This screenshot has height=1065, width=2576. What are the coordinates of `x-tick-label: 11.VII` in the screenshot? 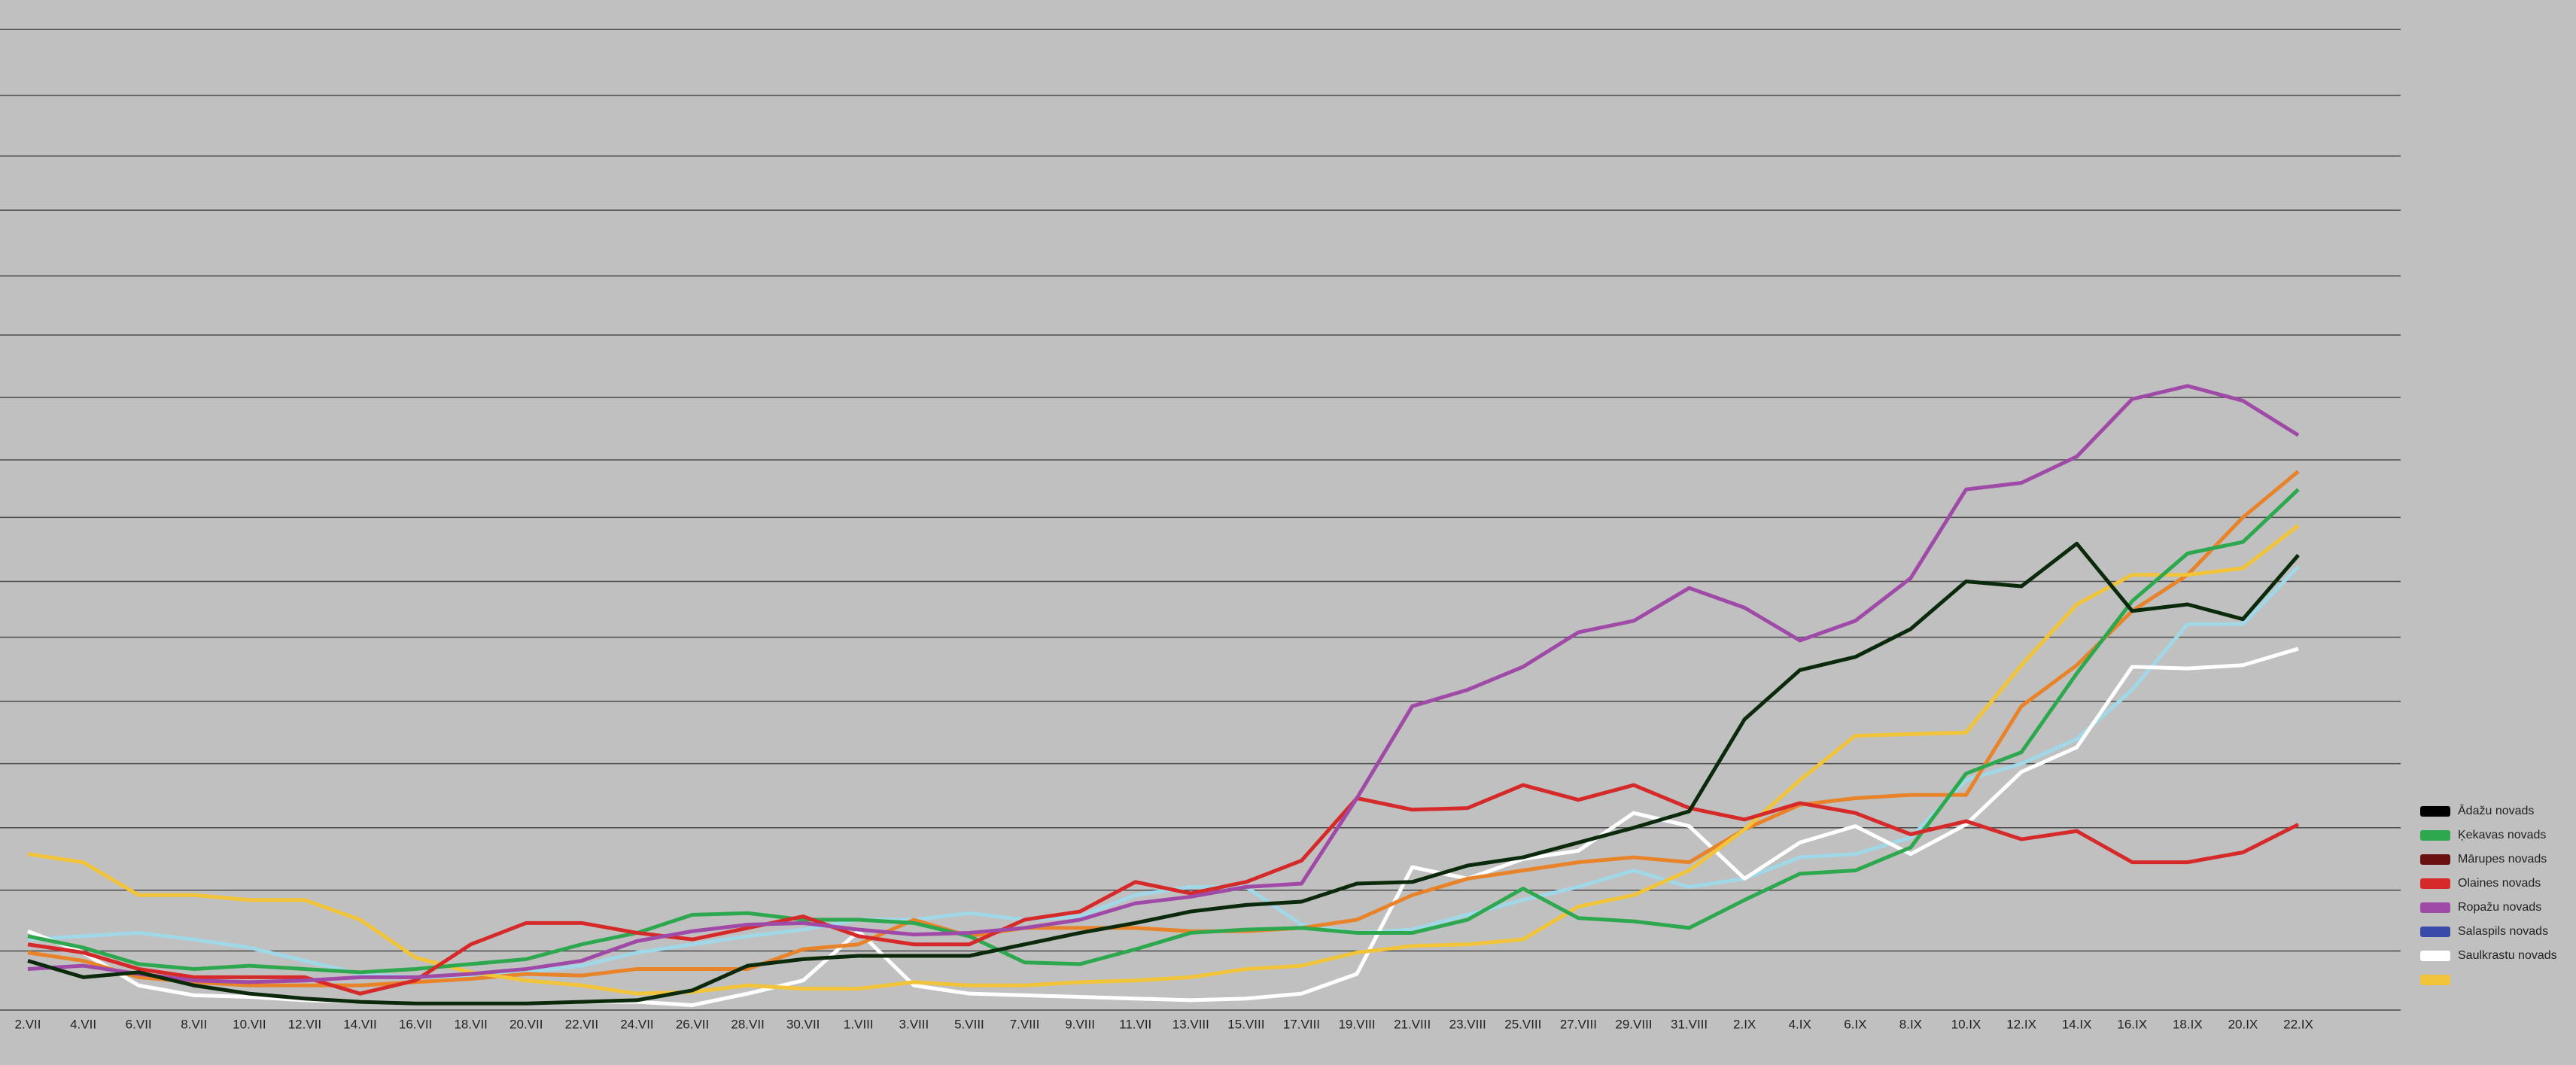 It's located at (1135, 1024).